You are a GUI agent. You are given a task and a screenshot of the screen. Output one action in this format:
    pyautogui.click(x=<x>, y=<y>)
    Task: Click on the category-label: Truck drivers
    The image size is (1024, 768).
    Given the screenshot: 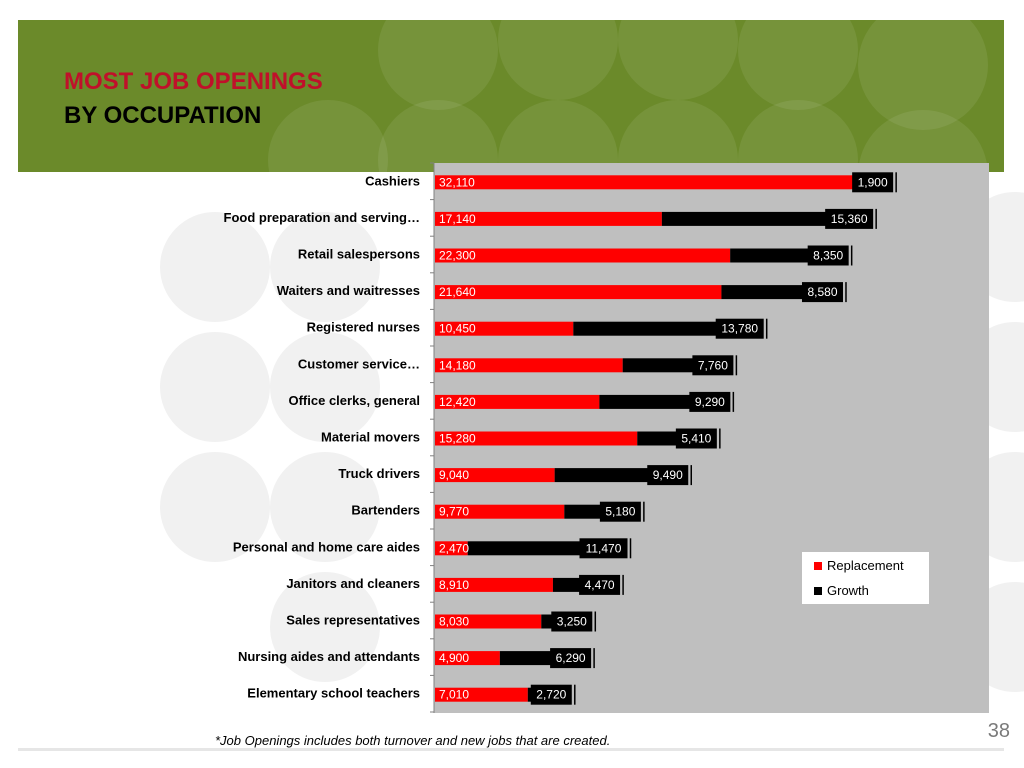 What is the action you would take?
    pyautogui.click(x=379, y=473)
    